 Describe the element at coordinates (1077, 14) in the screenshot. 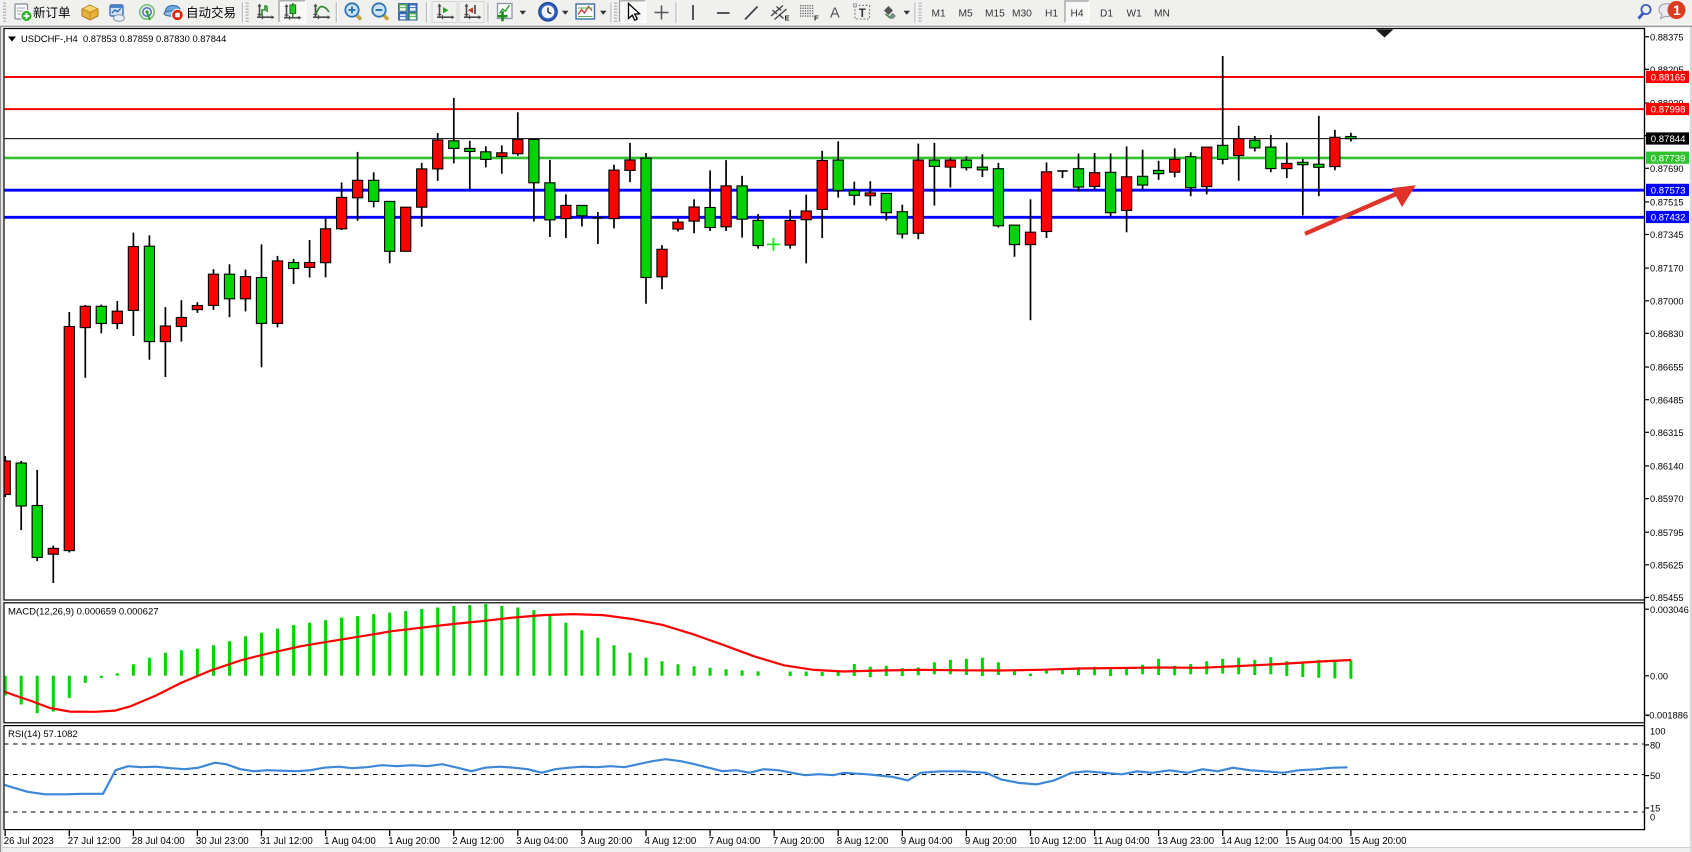

I see `svg-text: H4` at that location.